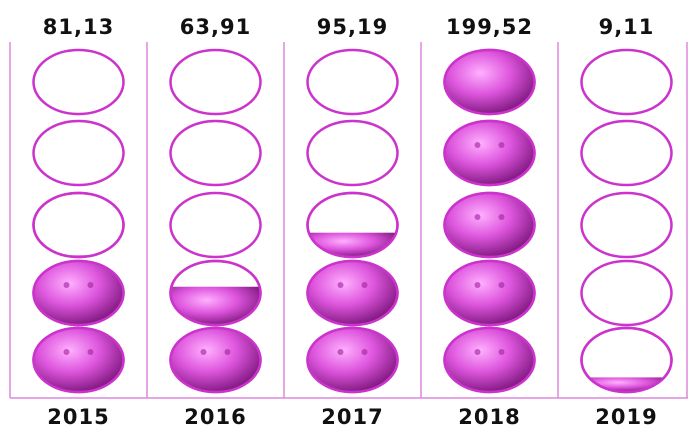 The height and width of the screenshot is (433, 688). What do you see at coordinates (627, 27) in the screenshot?
I see `value-label: 9,11` at bounding box center [627, 27].